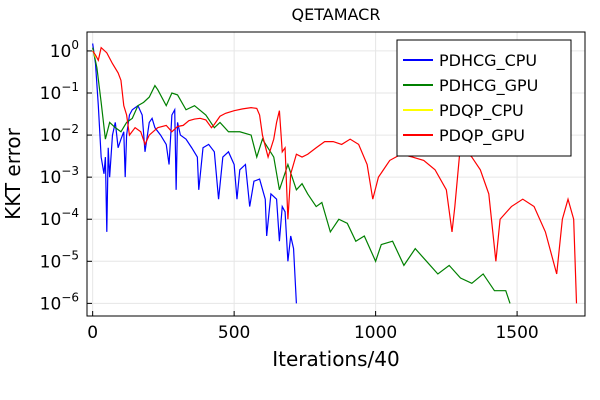 This screenshot has width=600, height=400. I want to click on y-tick-label: 10⁻⁵, so click(59, 260).